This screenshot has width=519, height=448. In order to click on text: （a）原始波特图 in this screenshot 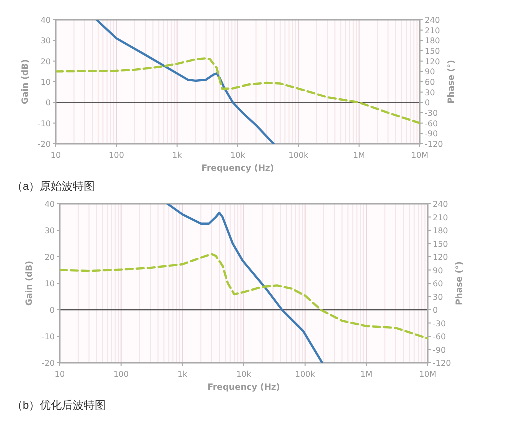, I will do `click(54, 186)`.